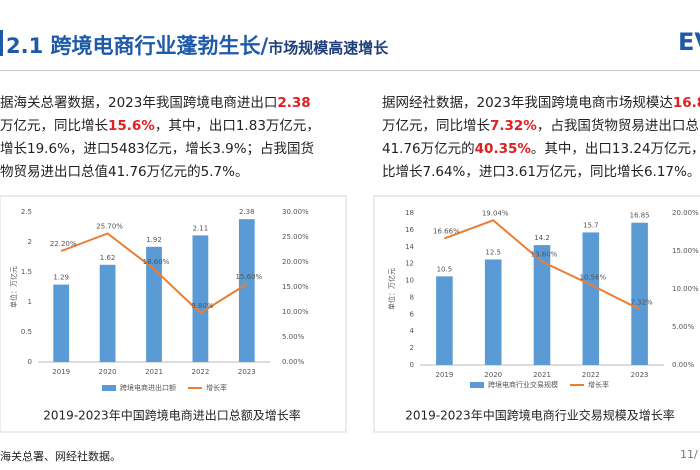 The width and height of the screenshot is (700, 470). I want to click on highlight: 16.8, so click(686, 103).